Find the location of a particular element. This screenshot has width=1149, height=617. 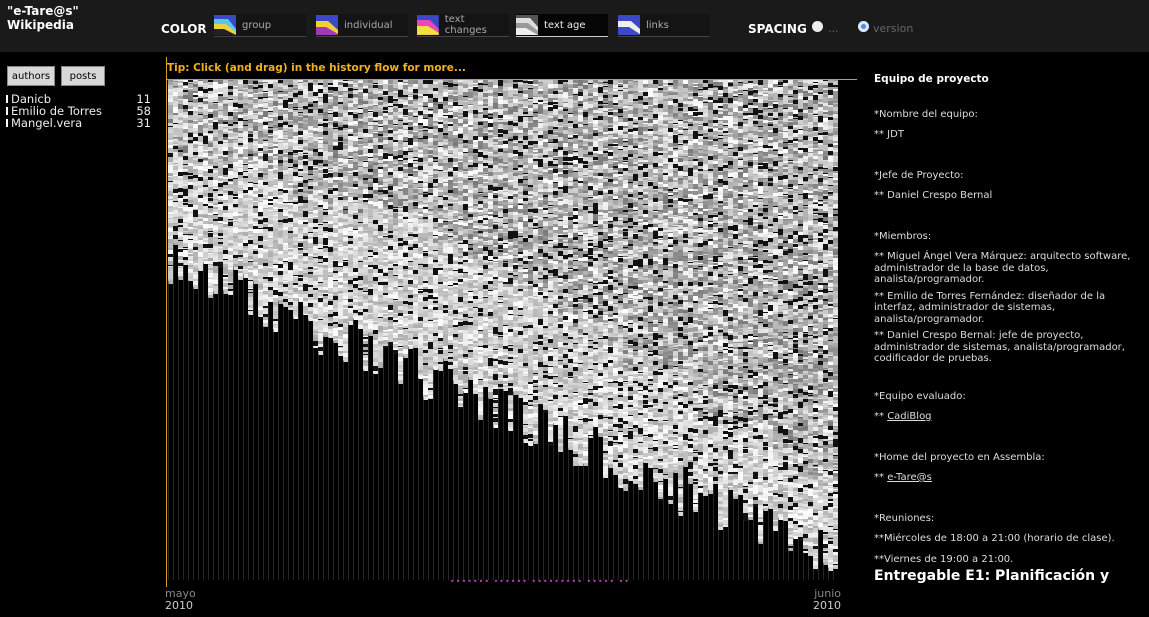

posts-button: posts is located at coordinates (83, 76).